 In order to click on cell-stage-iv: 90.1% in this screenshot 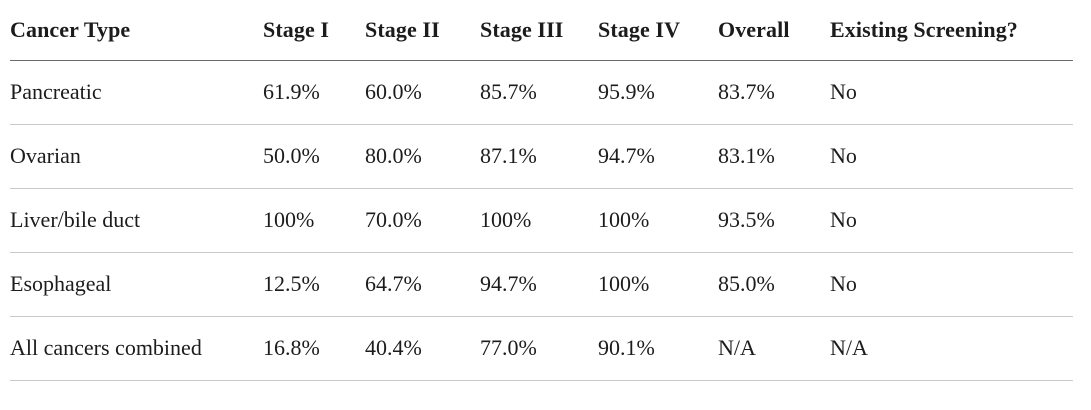, I will do `click(658, 348)`.